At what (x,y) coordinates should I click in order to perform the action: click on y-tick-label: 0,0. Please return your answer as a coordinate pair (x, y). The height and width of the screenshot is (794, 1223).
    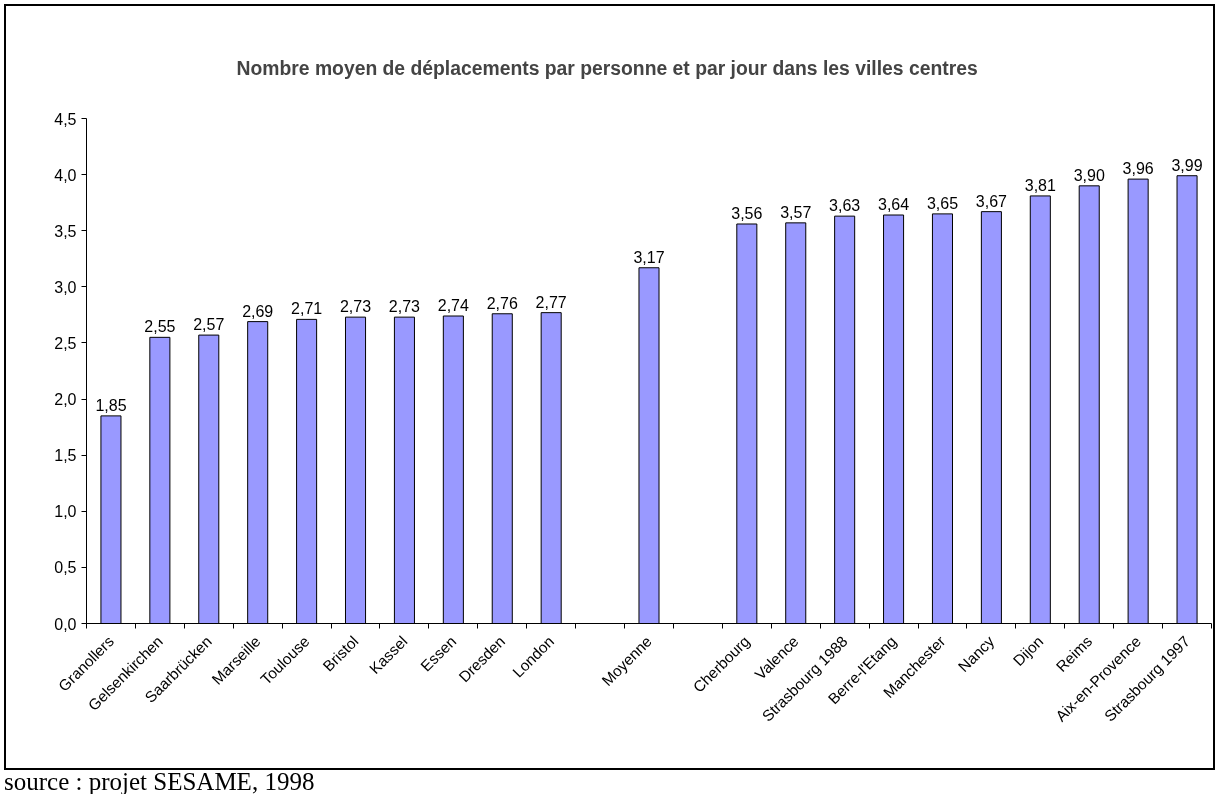
    Looking at the image, I should click on (65, 624).